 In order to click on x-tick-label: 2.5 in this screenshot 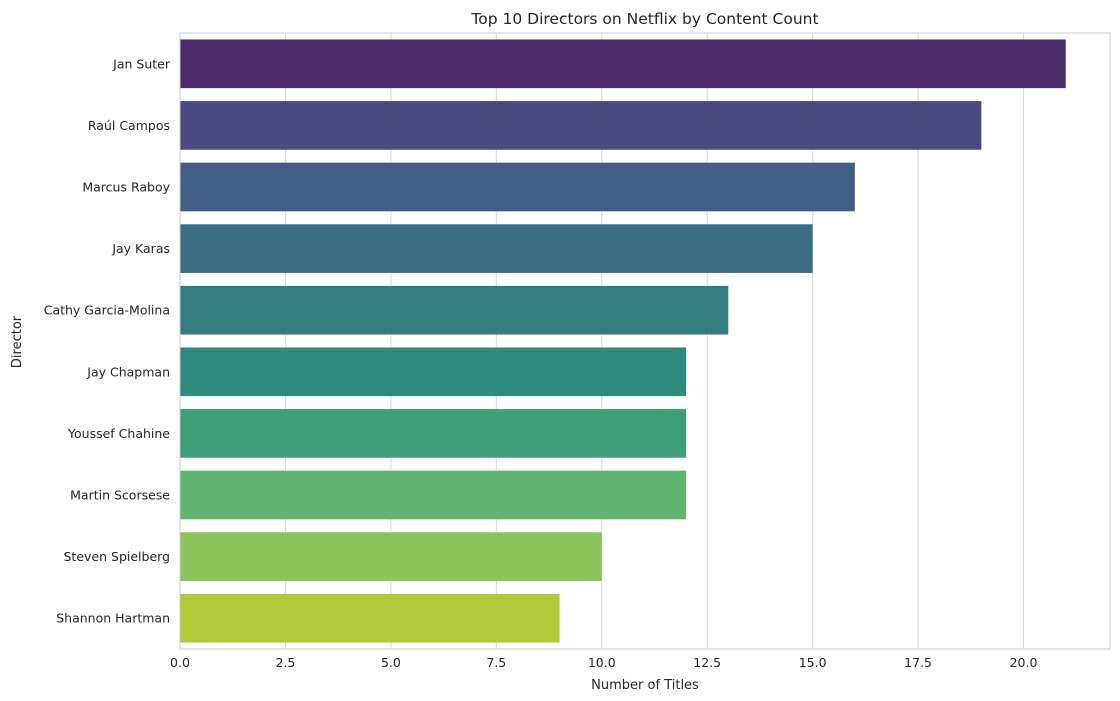, I will do `click(285, 662)`.